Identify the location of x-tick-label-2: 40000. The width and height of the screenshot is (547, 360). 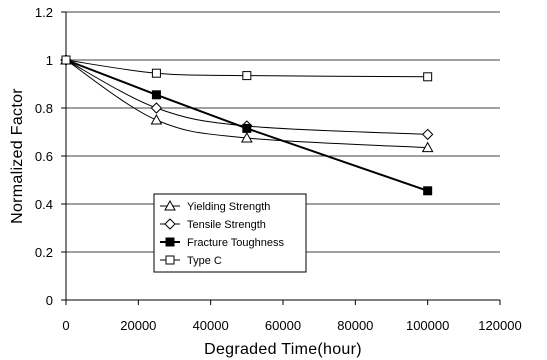
(211, 325).